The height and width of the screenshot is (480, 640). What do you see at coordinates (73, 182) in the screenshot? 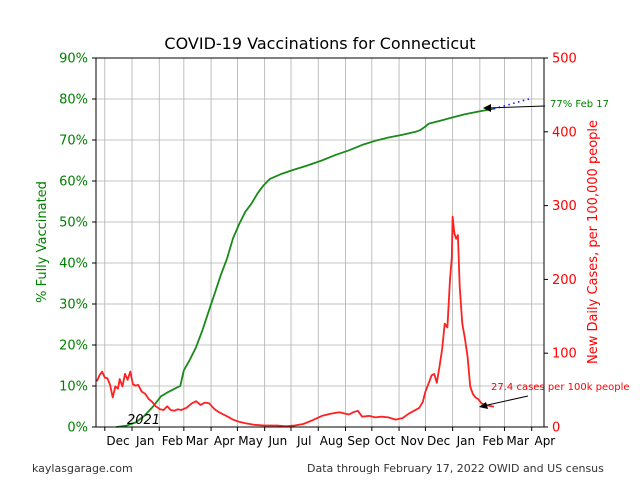
I see `left-tick-label: 60%` at bounding box center [73, 182].